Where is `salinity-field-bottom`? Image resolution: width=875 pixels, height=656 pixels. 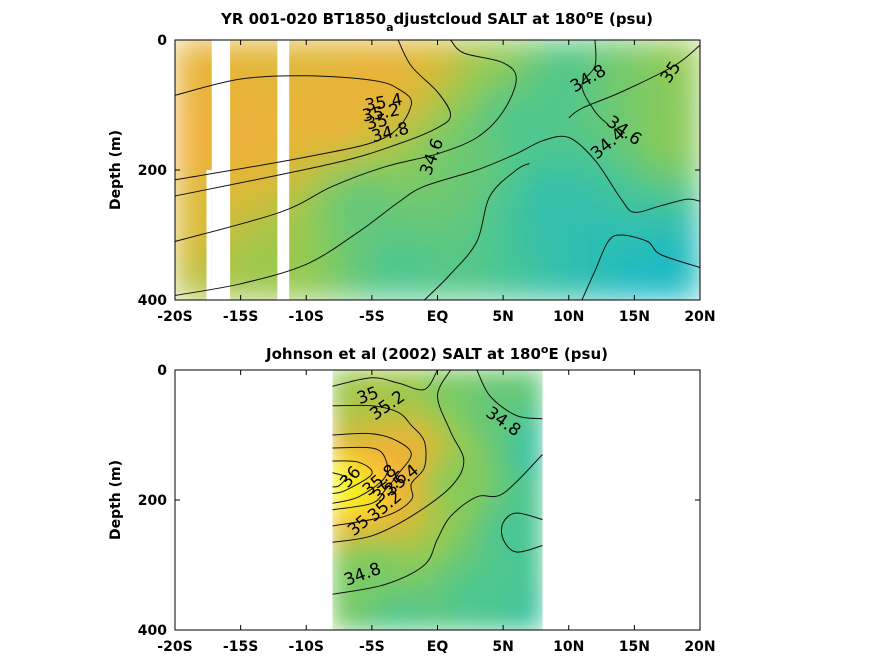 salinity-field-bottom is located at coordinates (437, 500).